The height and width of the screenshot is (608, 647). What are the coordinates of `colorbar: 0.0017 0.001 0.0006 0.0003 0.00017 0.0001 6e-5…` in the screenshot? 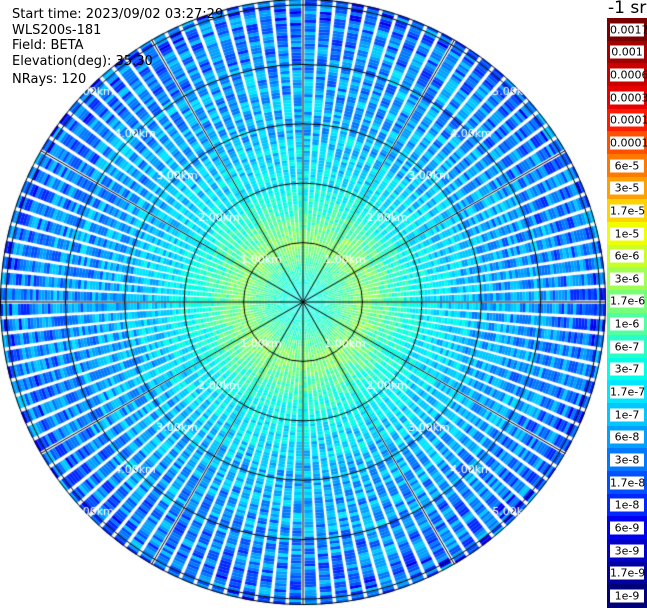 It's located at (627, 313).